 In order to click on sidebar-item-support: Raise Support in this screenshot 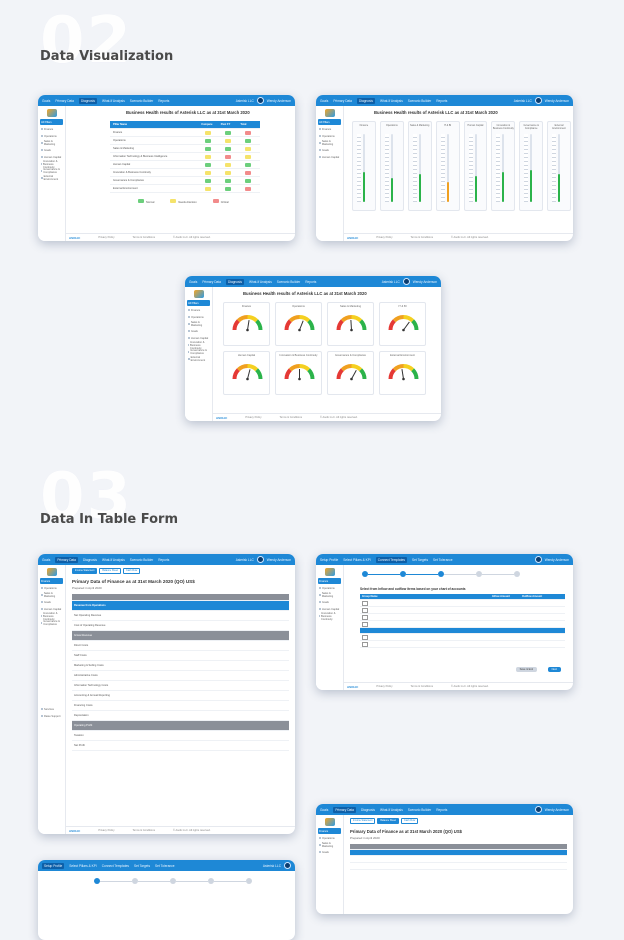, I will do `click(51, 716)`.